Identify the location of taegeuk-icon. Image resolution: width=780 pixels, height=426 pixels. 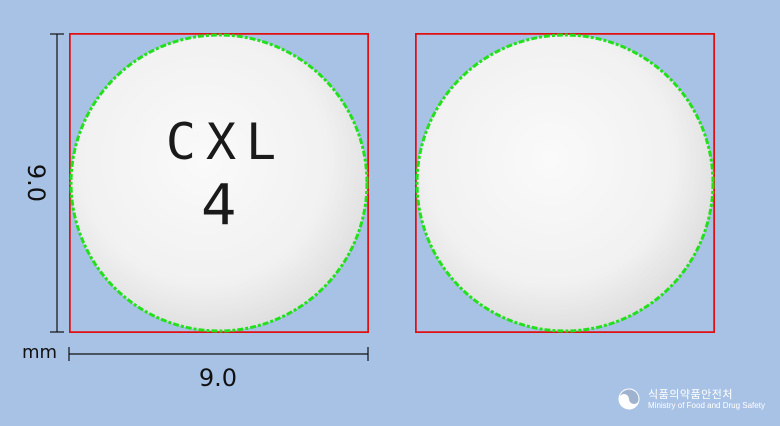
(629, 399).